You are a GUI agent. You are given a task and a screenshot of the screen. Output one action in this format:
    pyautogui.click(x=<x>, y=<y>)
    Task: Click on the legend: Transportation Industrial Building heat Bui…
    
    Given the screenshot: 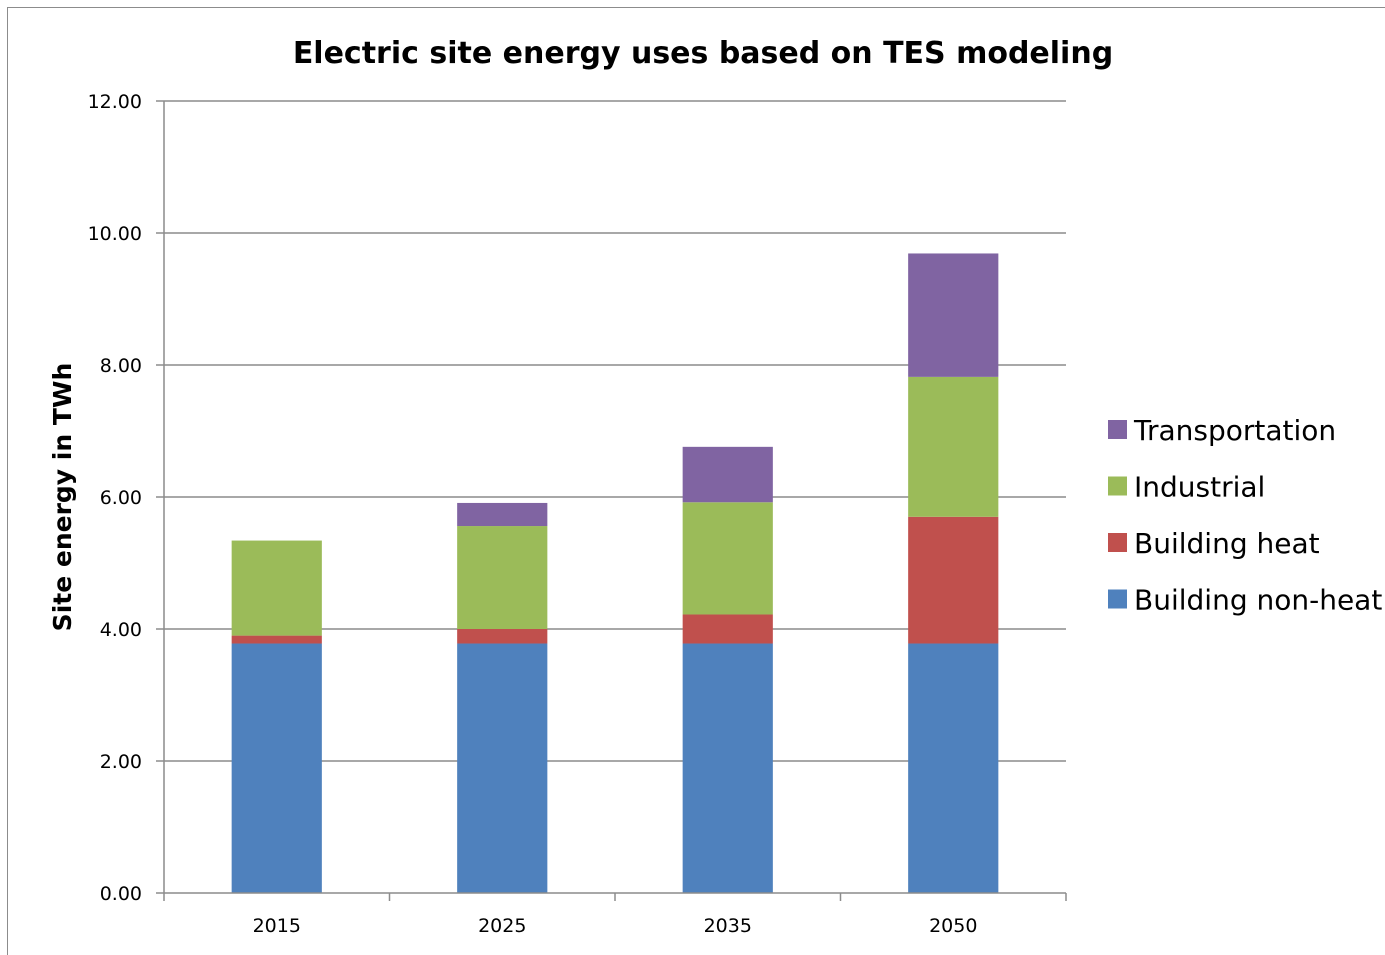 What is the action you would take?
    pyautogui.click(x=1245, y=515)
    